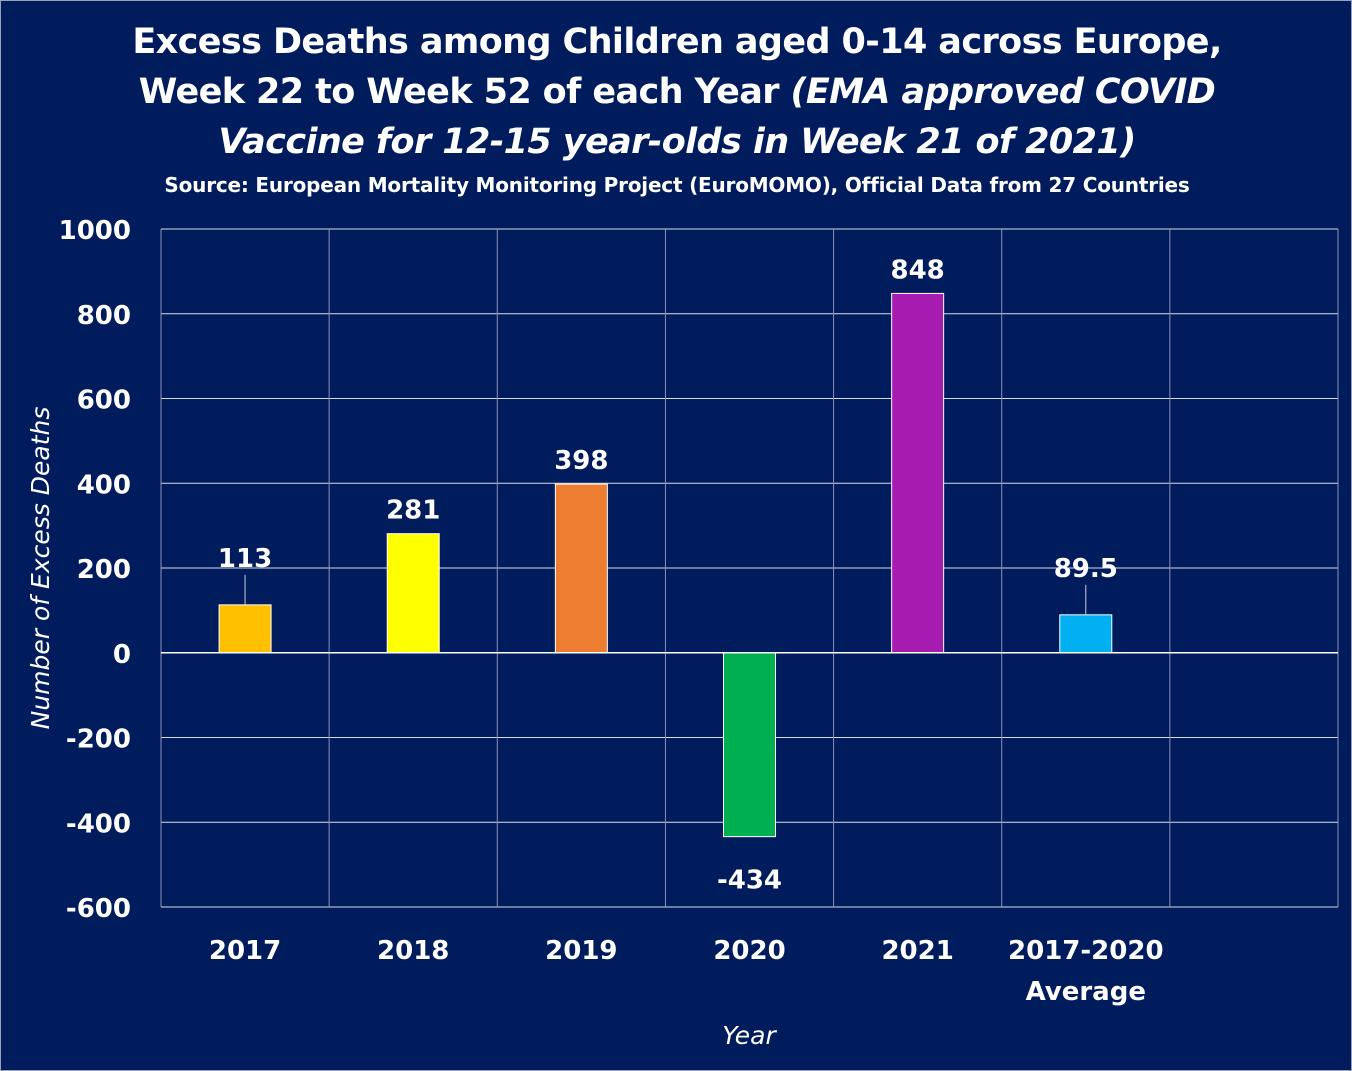 The image size is (1352, 1071). I want to click on x-tick-label: 2018, so click(413, 951).